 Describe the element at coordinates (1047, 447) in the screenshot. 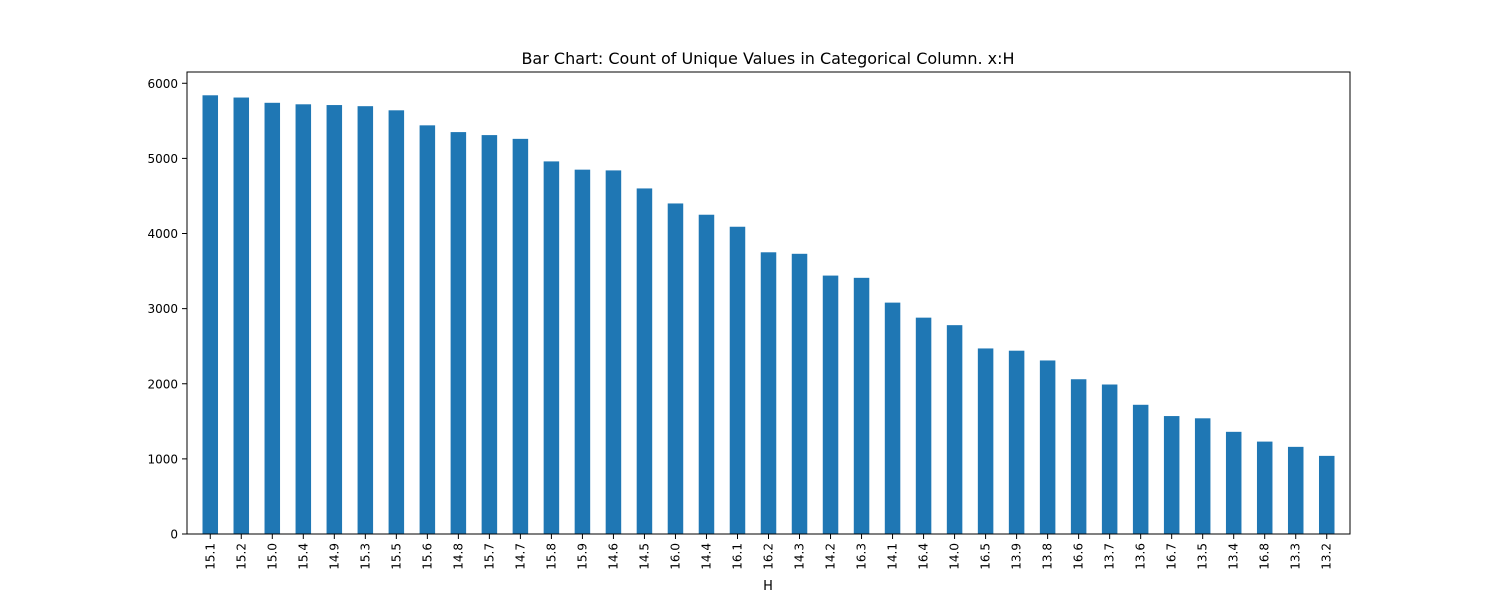

I see `bar-13.8` at that location.